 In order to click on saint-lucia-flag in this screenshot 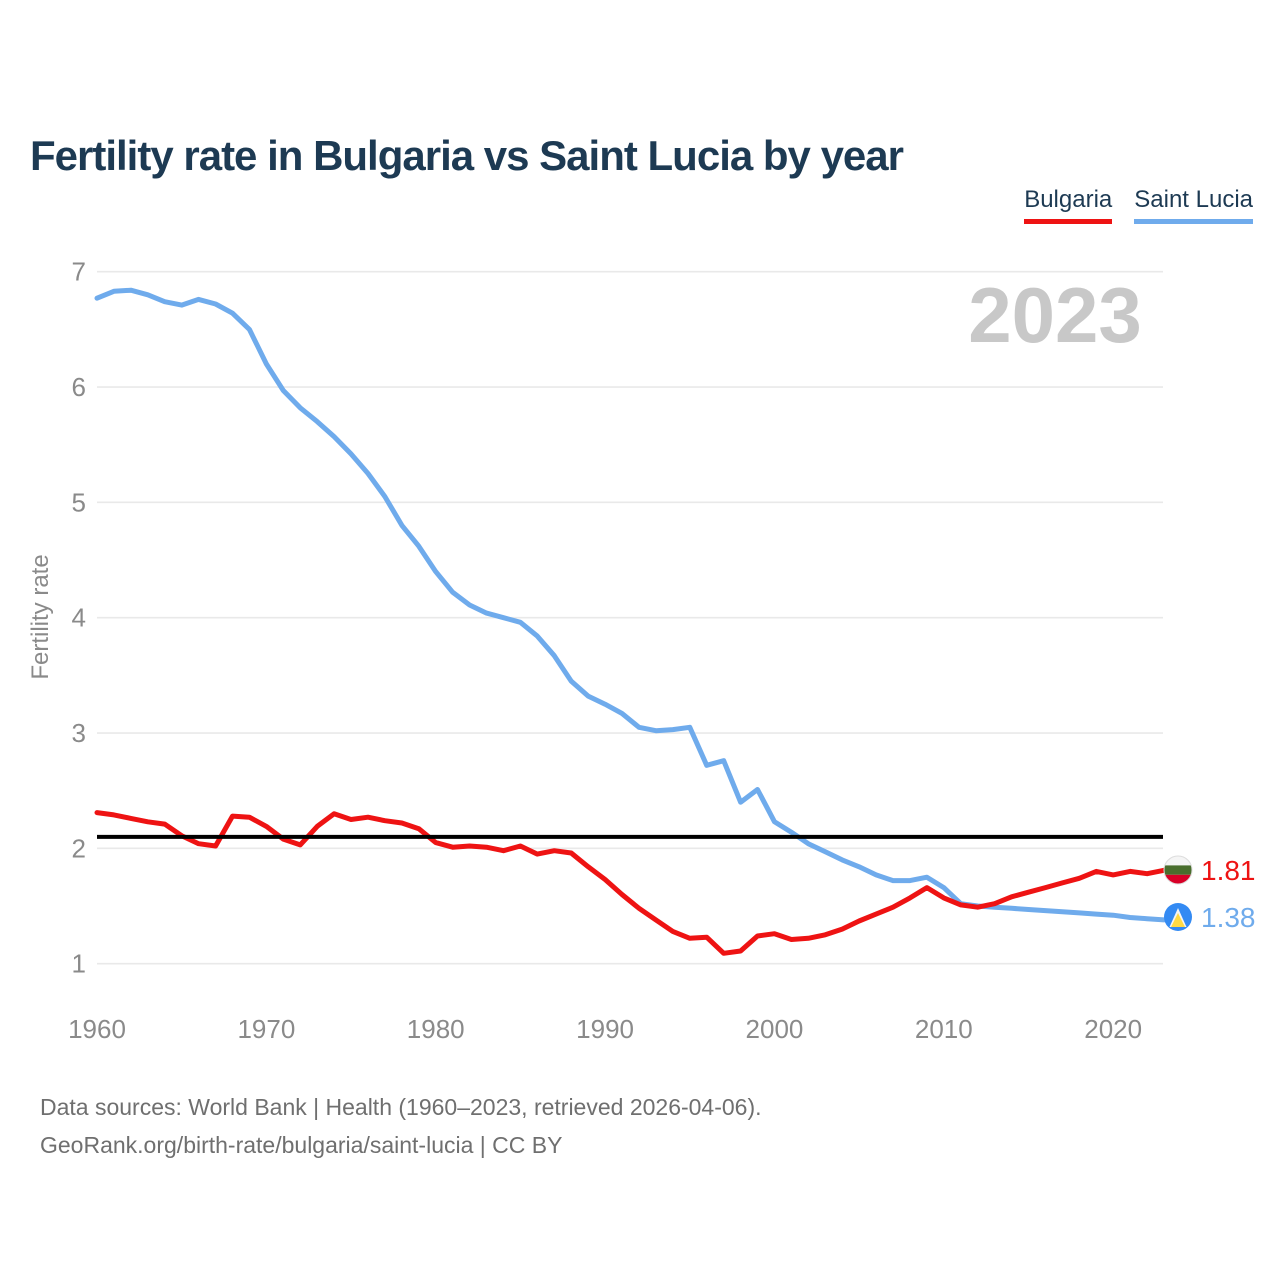, I will do `click(1178, 917)`.